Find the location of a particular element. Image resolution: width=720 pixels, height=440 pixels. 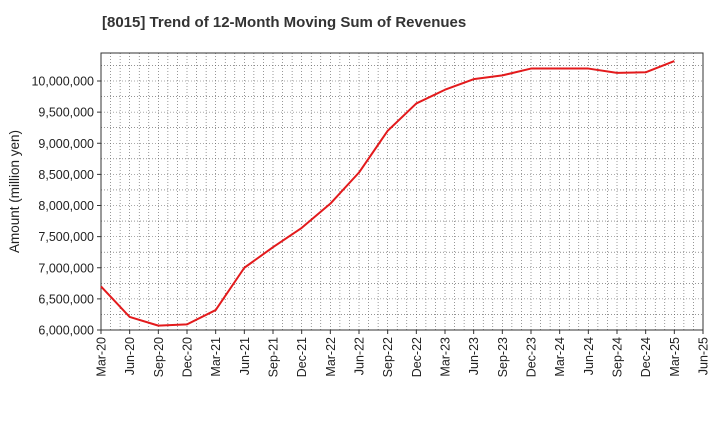

y-tick-label: 6,500,000 is located at coordinates (66, 299).